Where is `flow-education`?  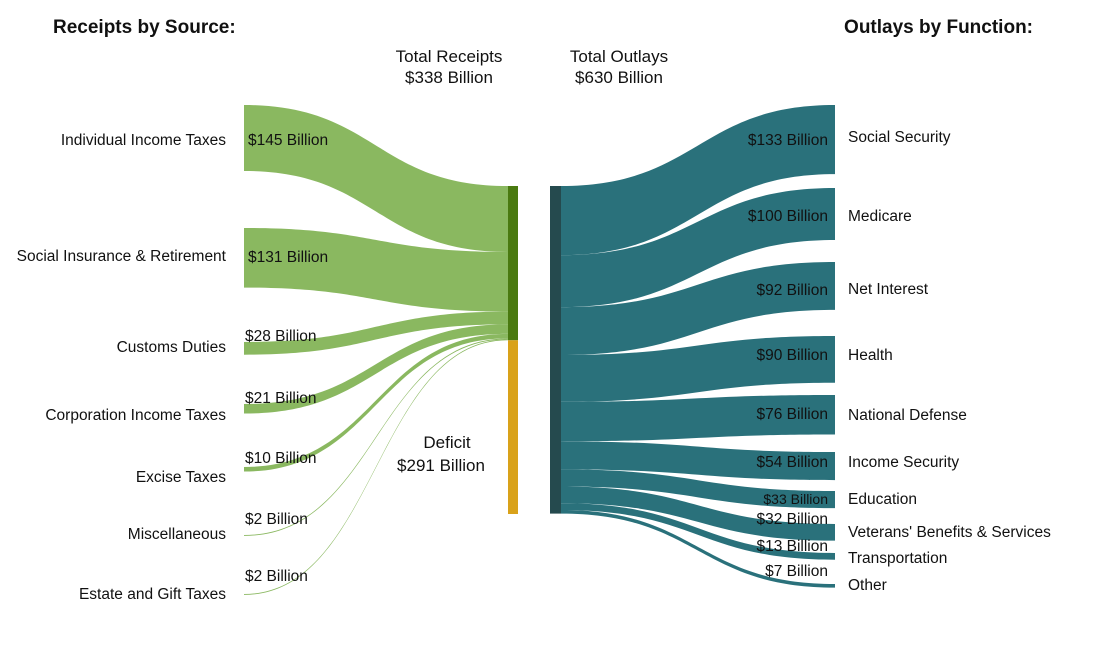 flow-education is located at coordinates (698, 489).